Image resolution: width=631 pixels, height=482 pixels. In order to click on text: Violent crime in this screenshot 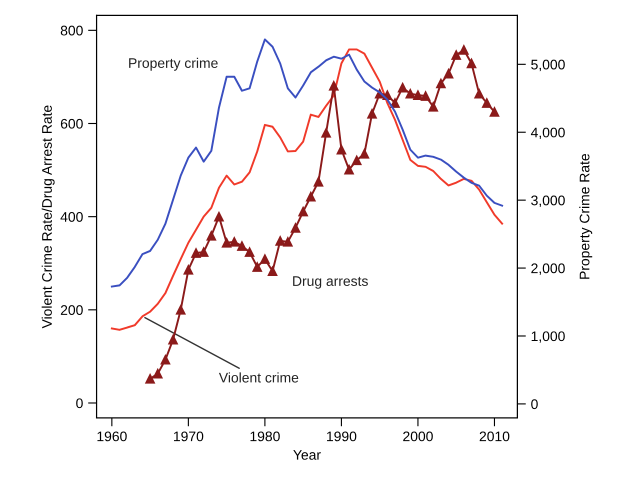, I will do `click(258, 377)`.